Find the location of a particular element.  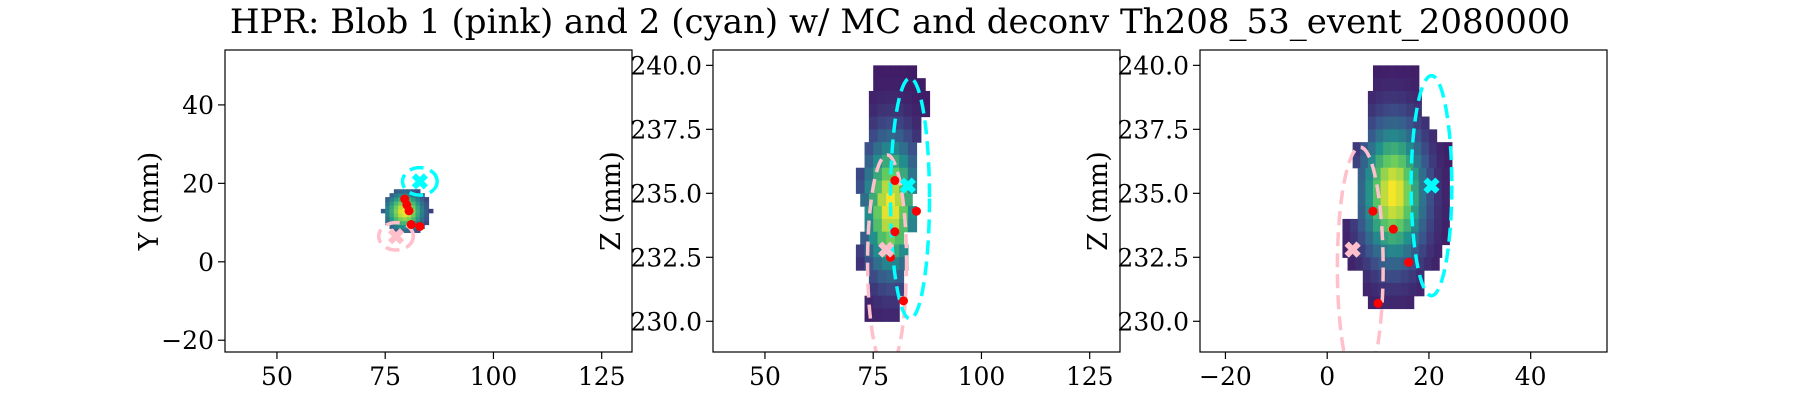

x-tick-label: 100 is located at coordinates (494, 376).